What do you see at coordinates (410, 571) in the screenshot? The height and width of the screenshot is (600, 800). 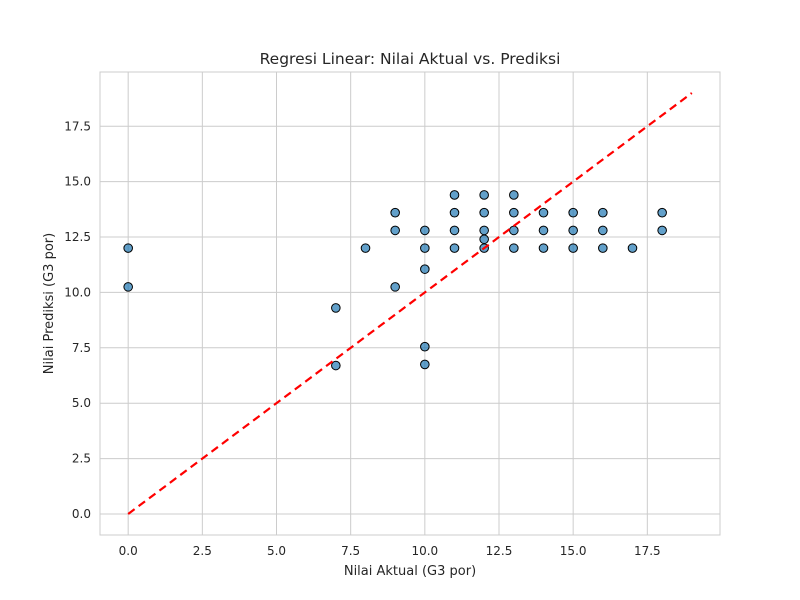 I see `x-axis-label: Nilai Aktual (G3 por)` at bounding box center [410, 571].